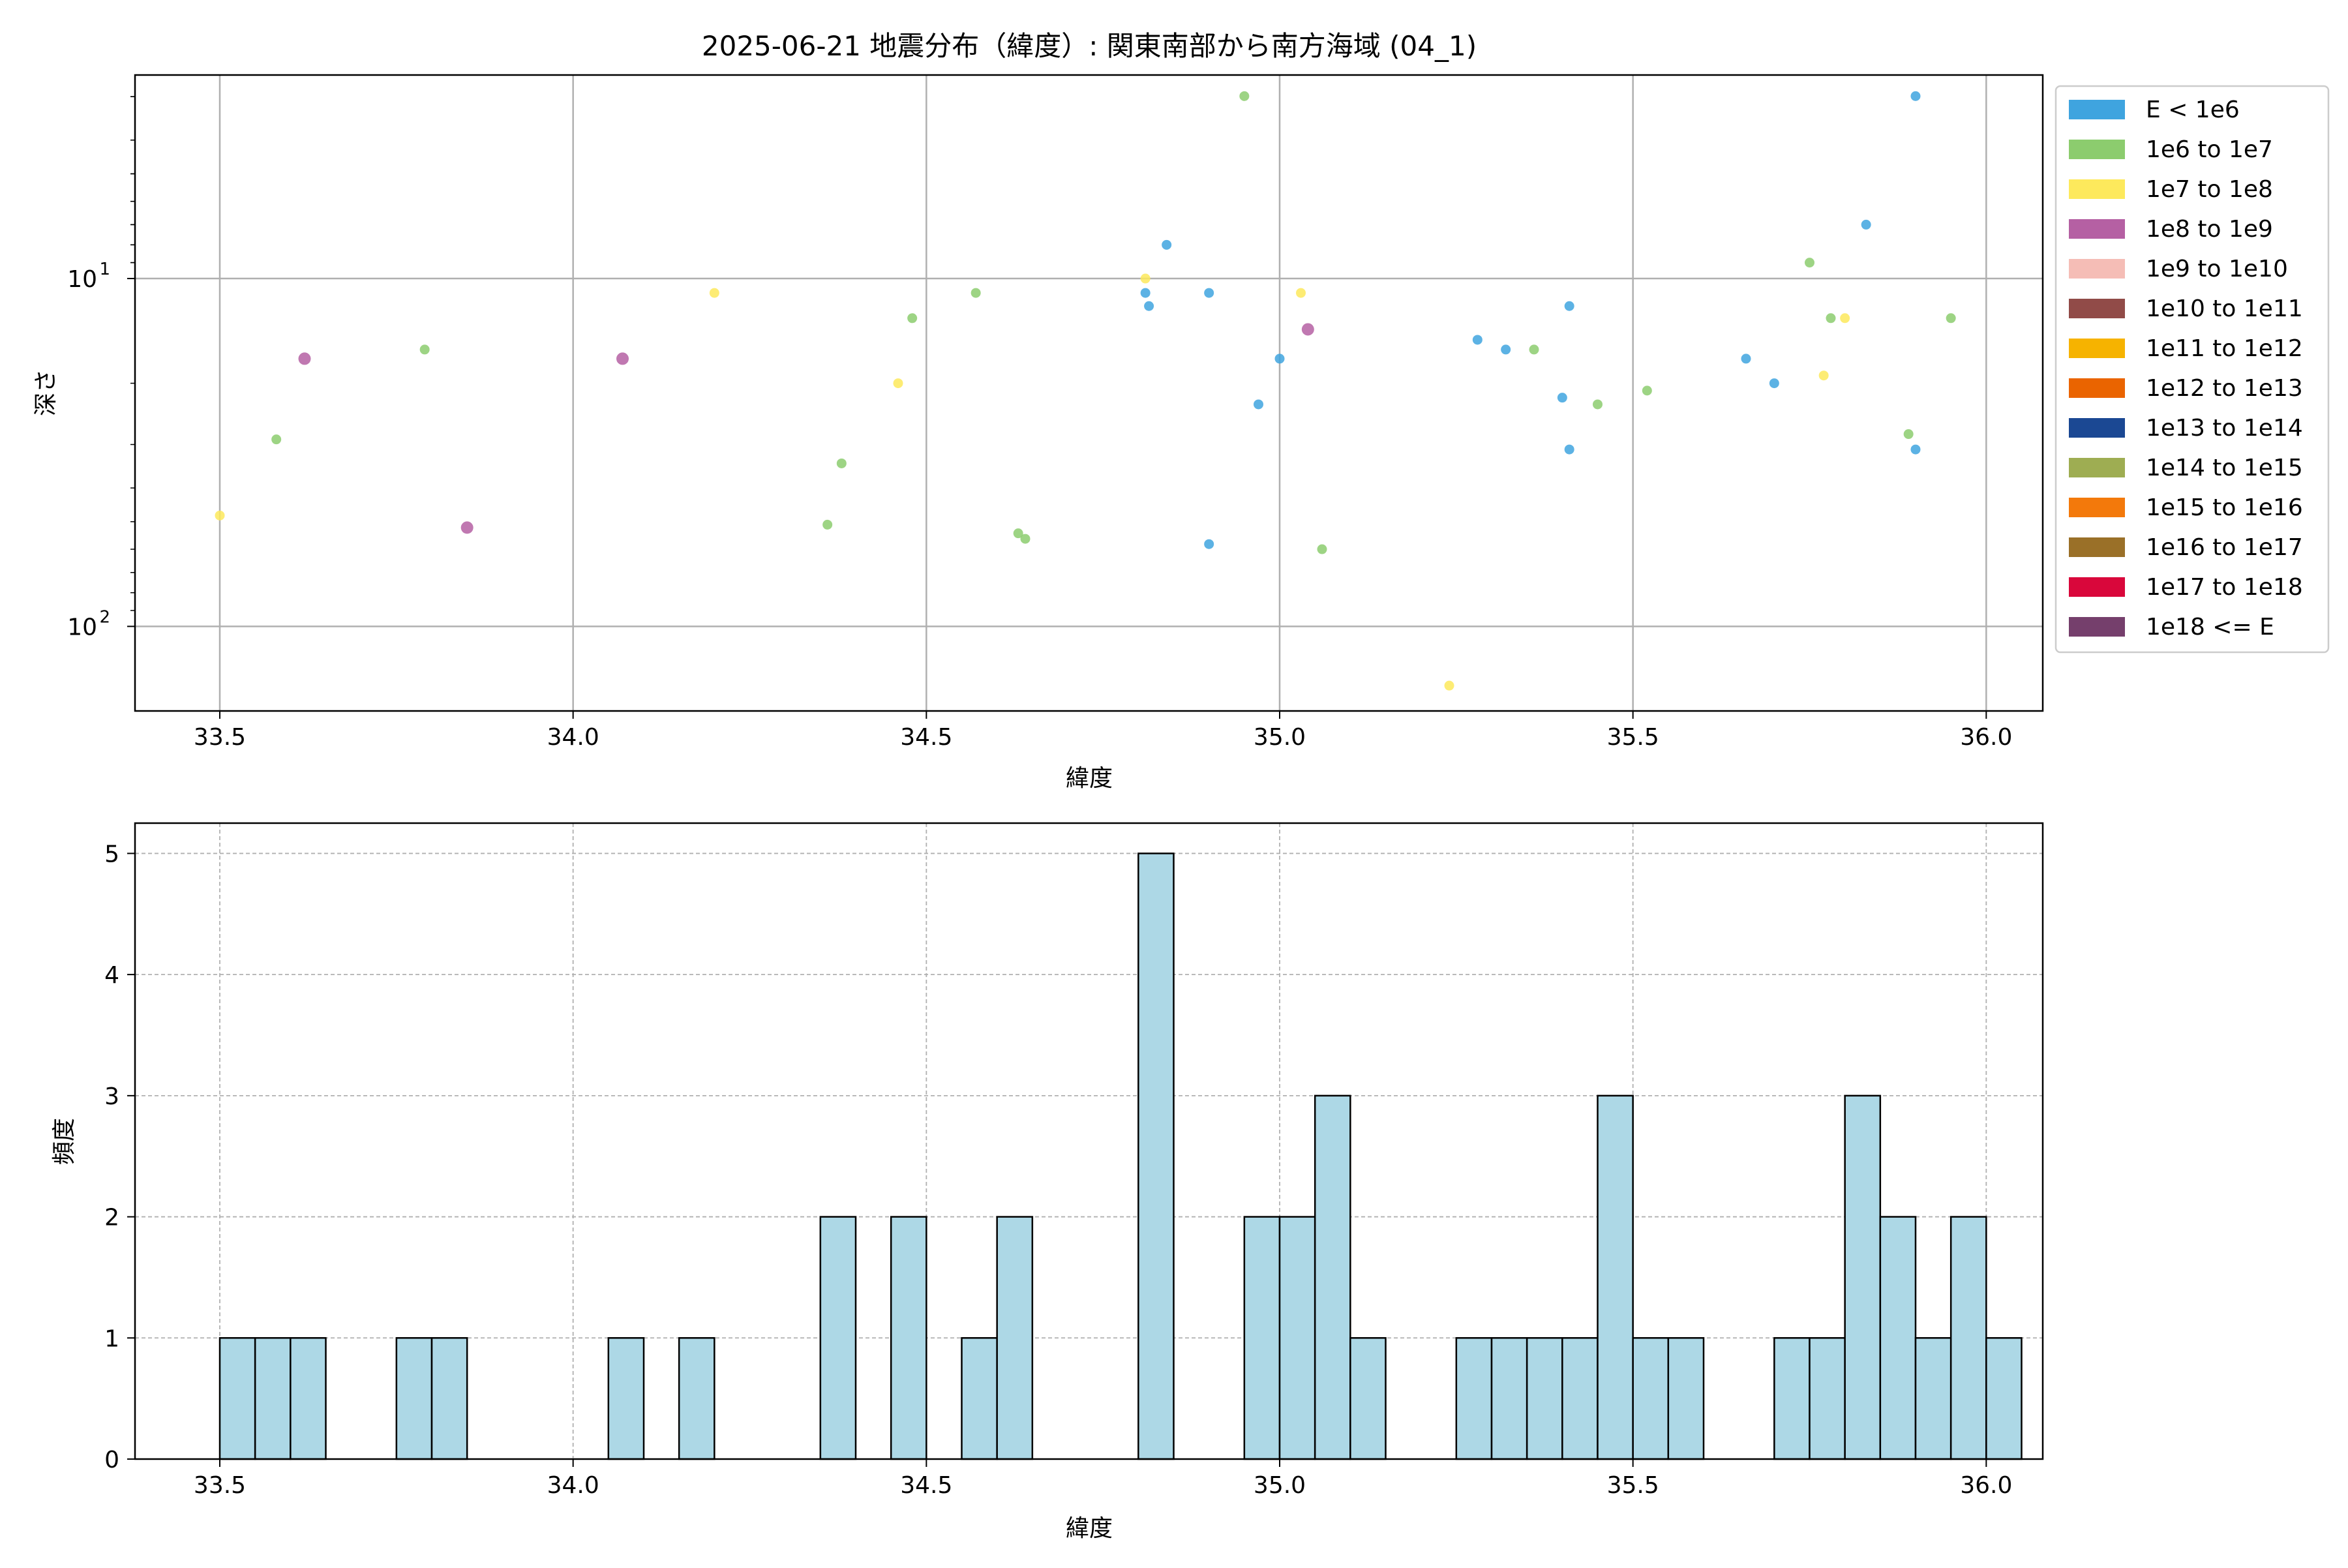  I want to click on scatter-x-label: 緯度, so click(1090, 778).